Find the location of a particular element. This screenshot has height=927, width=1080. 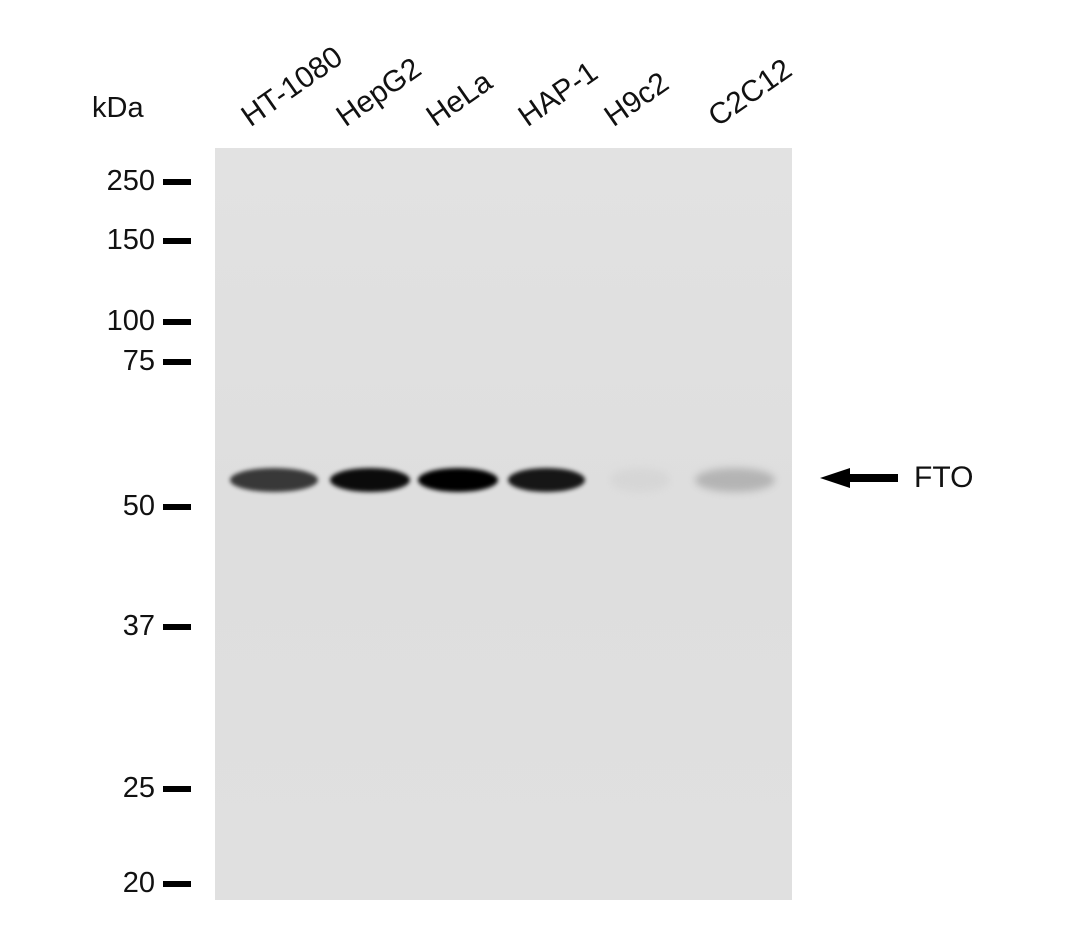

marker-label: 250 is located at coordinates (130, 181).